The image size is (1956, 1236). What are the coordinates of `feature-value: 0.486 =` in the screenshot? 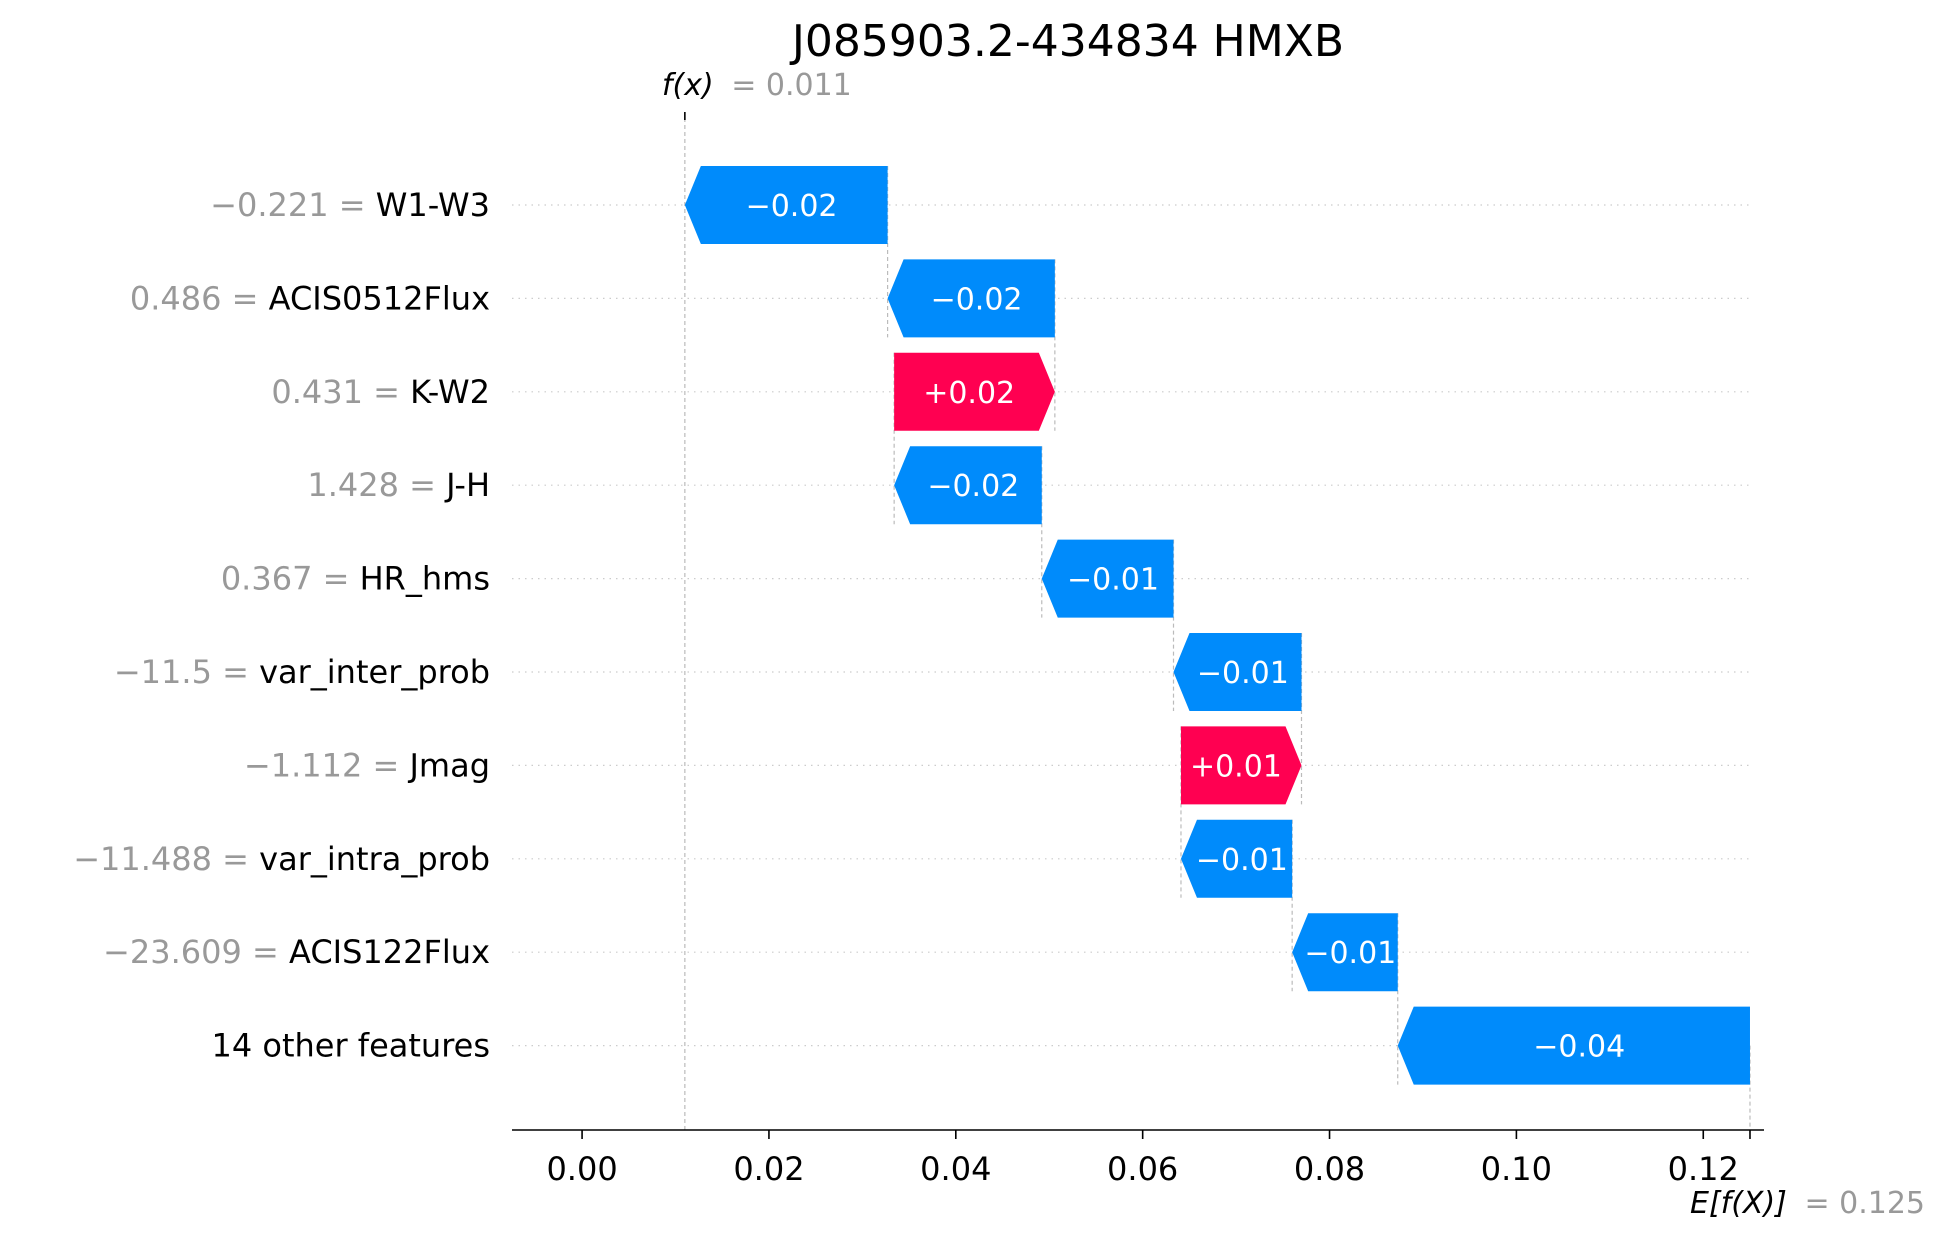 It's located at (199, 298).